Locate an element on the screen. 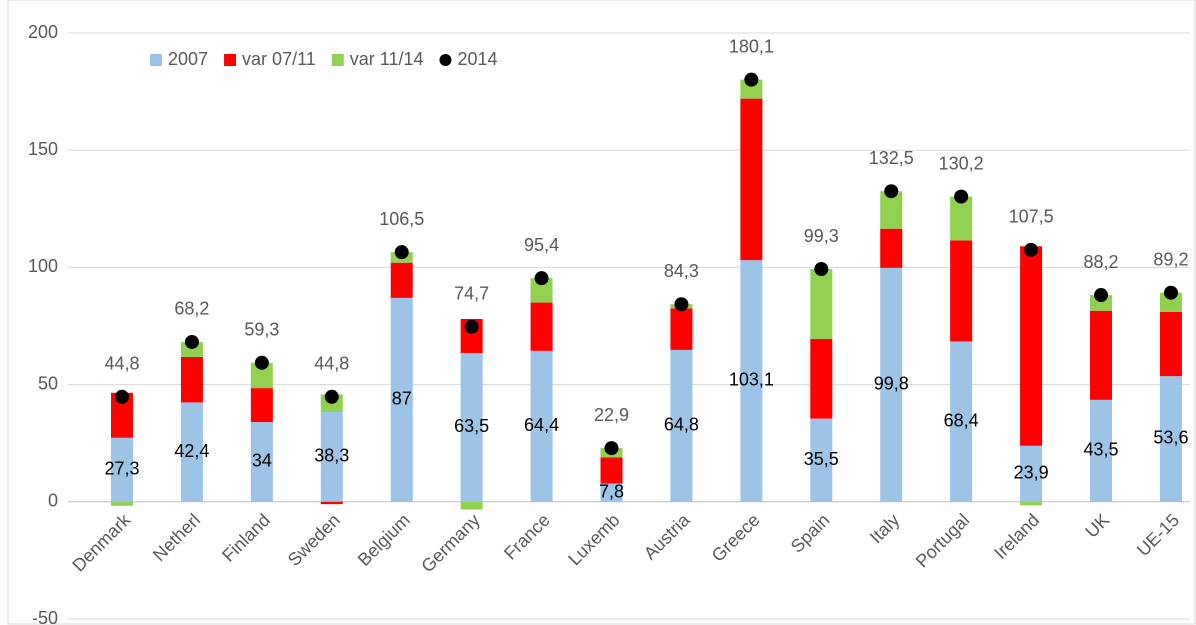 This screenshot has height=625, width=1196. x-tick-label: Luxemb is located at coordinates (593, 539).